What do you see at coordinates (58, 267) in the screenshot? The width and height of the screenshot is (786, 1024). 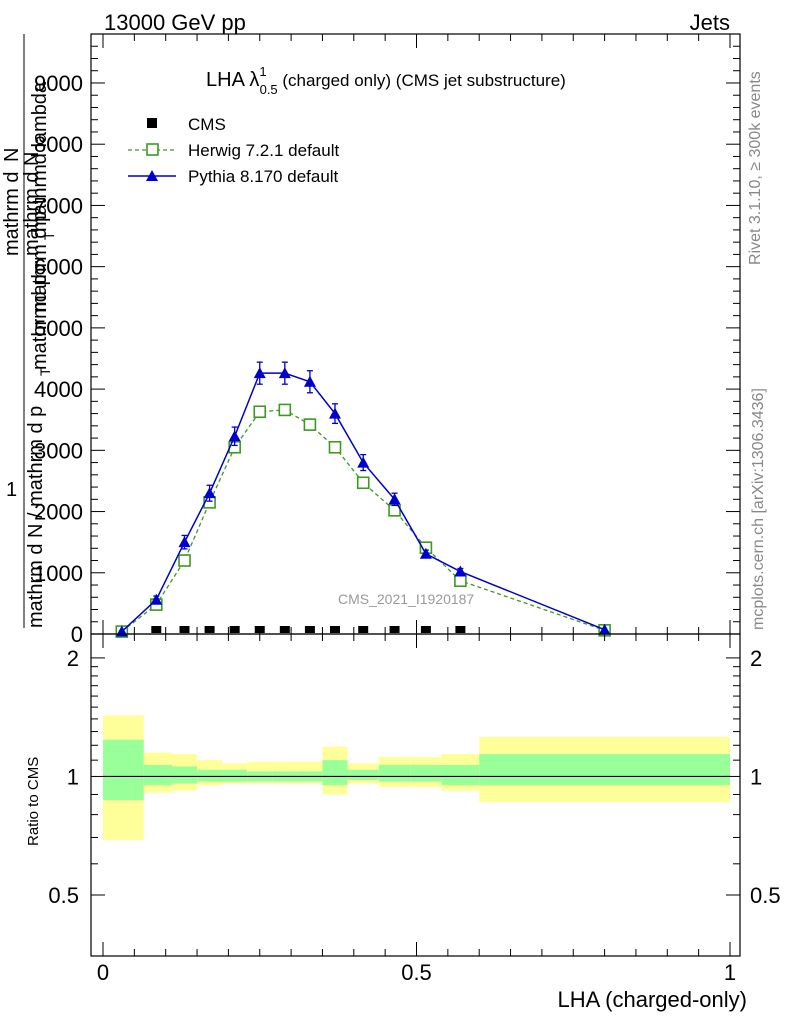 I see `main-y-tick-label: 6000` at bounding box center [58, 267].